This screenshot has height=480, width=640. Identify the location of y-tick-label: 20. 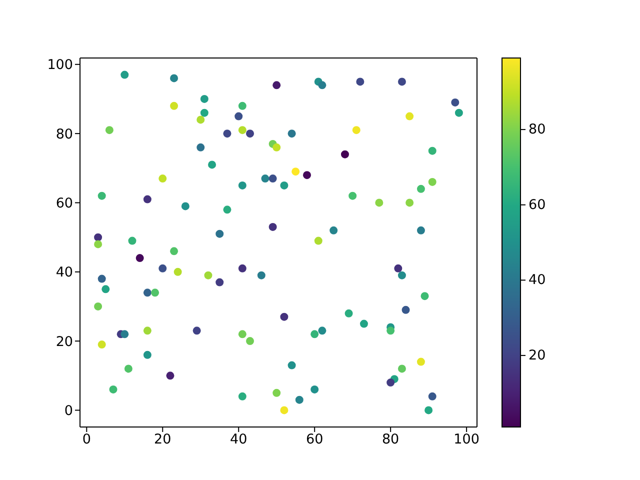
(64, 342).